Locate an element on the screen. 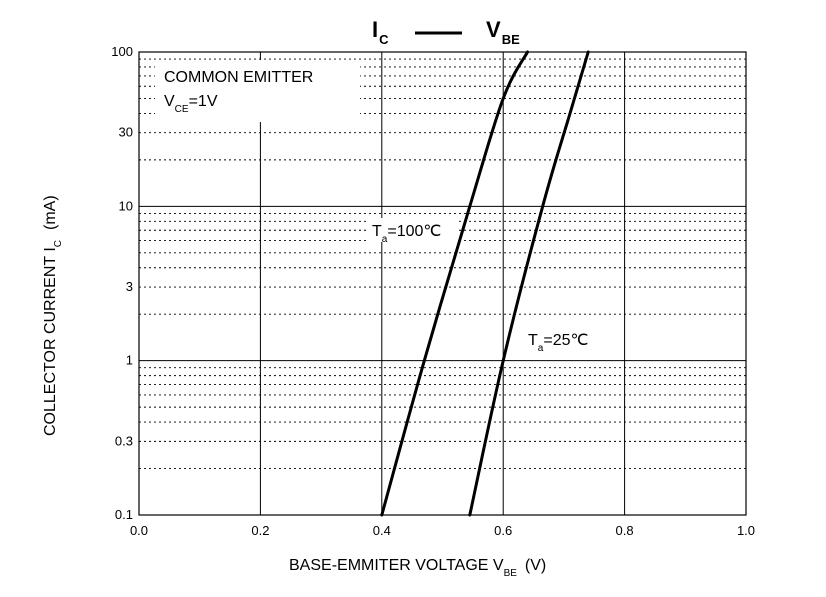 This screenshot has width=826, height=597. x-tick-label: 0.2 is located at coordinates (260, 530).